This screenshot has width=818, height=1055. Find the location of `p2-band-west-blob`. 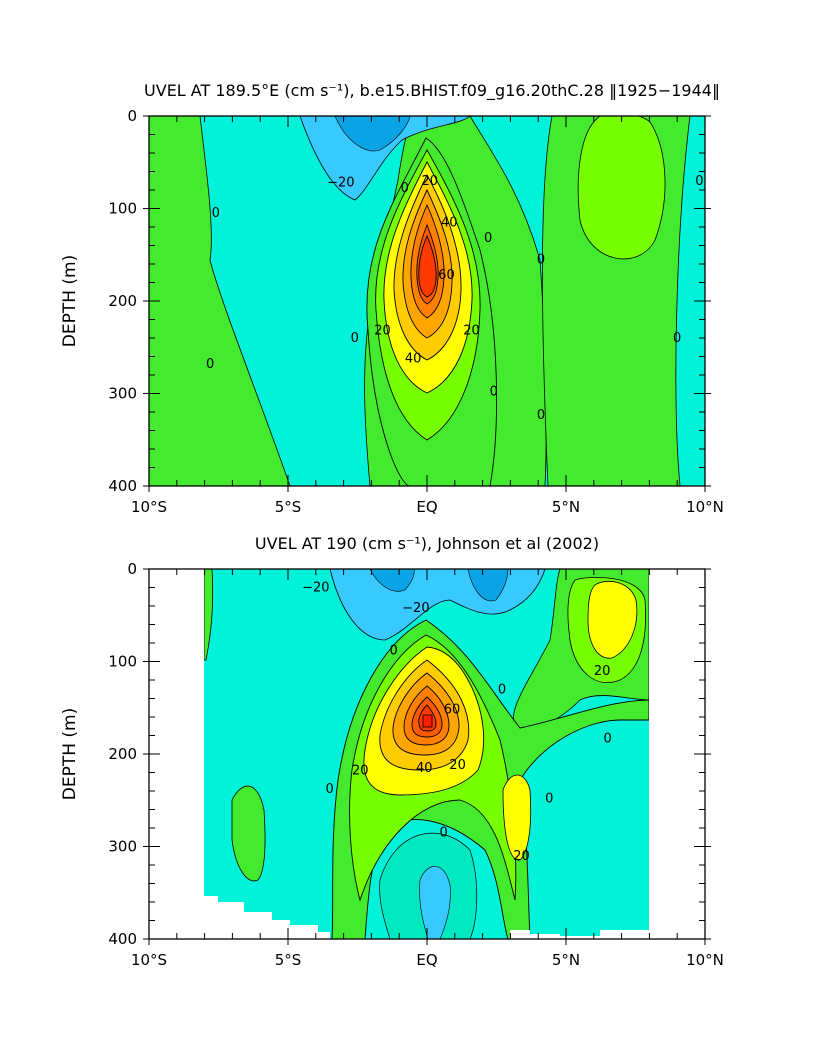

p2-band-west-blob is located at coordinates (248, 833).